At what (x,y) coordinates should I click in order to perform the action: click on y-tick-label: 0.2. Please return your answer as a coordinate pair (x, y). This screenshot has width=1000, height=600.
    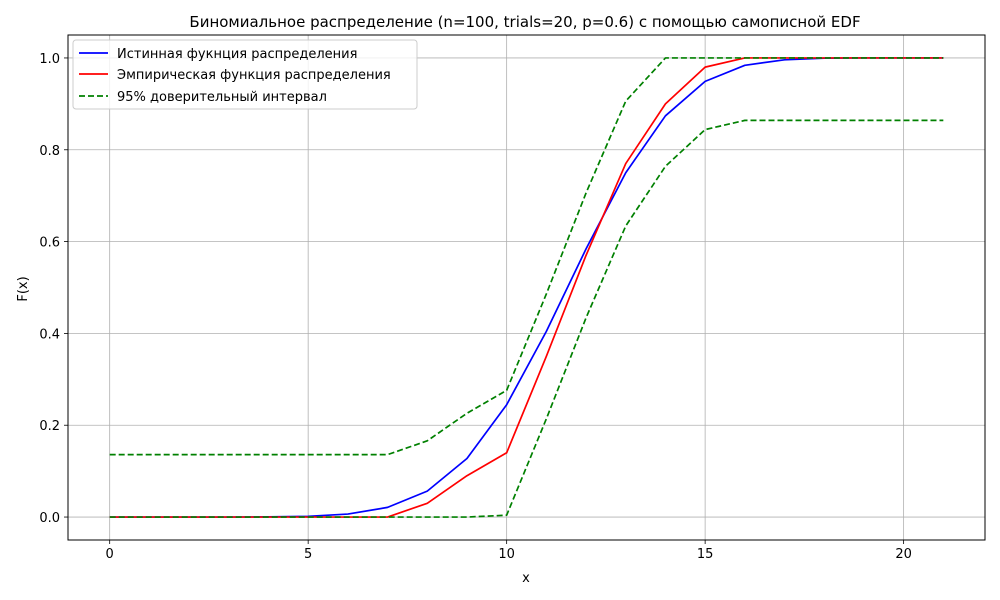
    Looking at the image, I should click on (49, 426).